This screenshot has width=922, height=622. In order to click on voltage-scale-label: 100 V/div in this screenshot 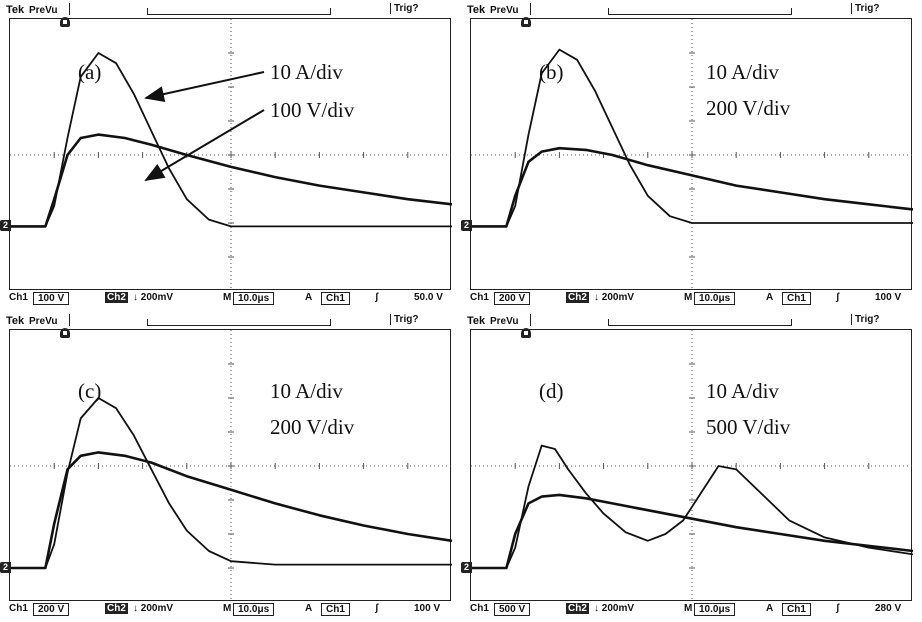, I will do `click(312, 110)`.